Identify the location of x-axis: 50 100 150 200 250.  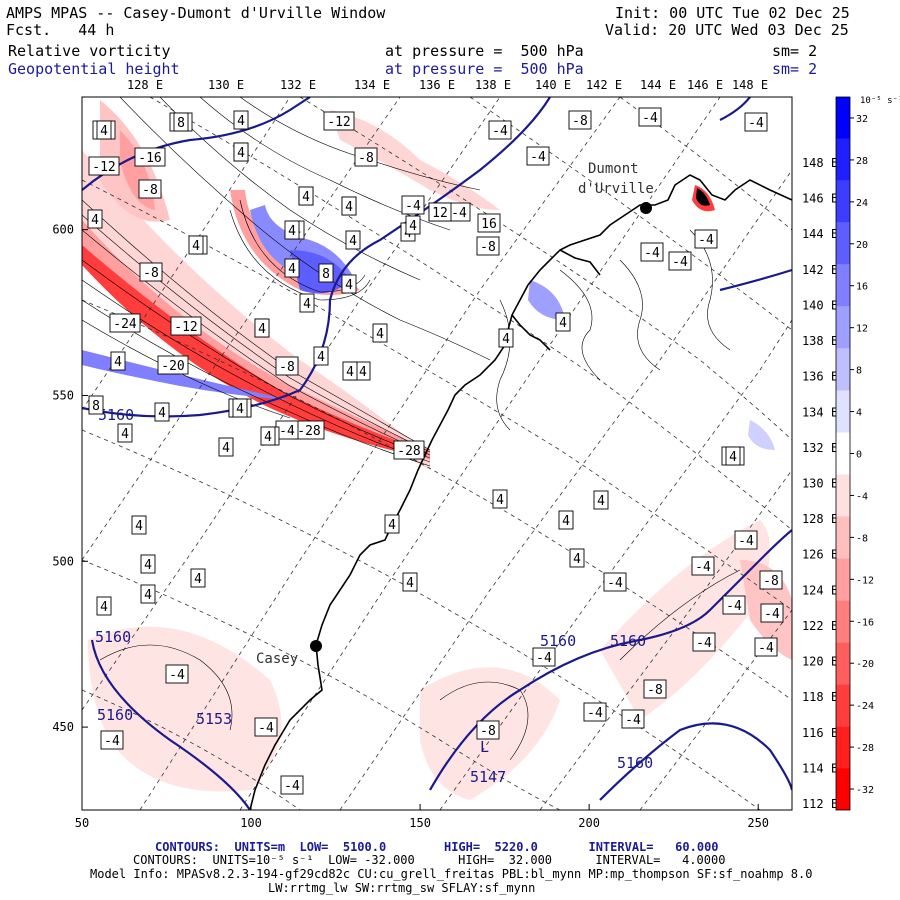
(422, 817).